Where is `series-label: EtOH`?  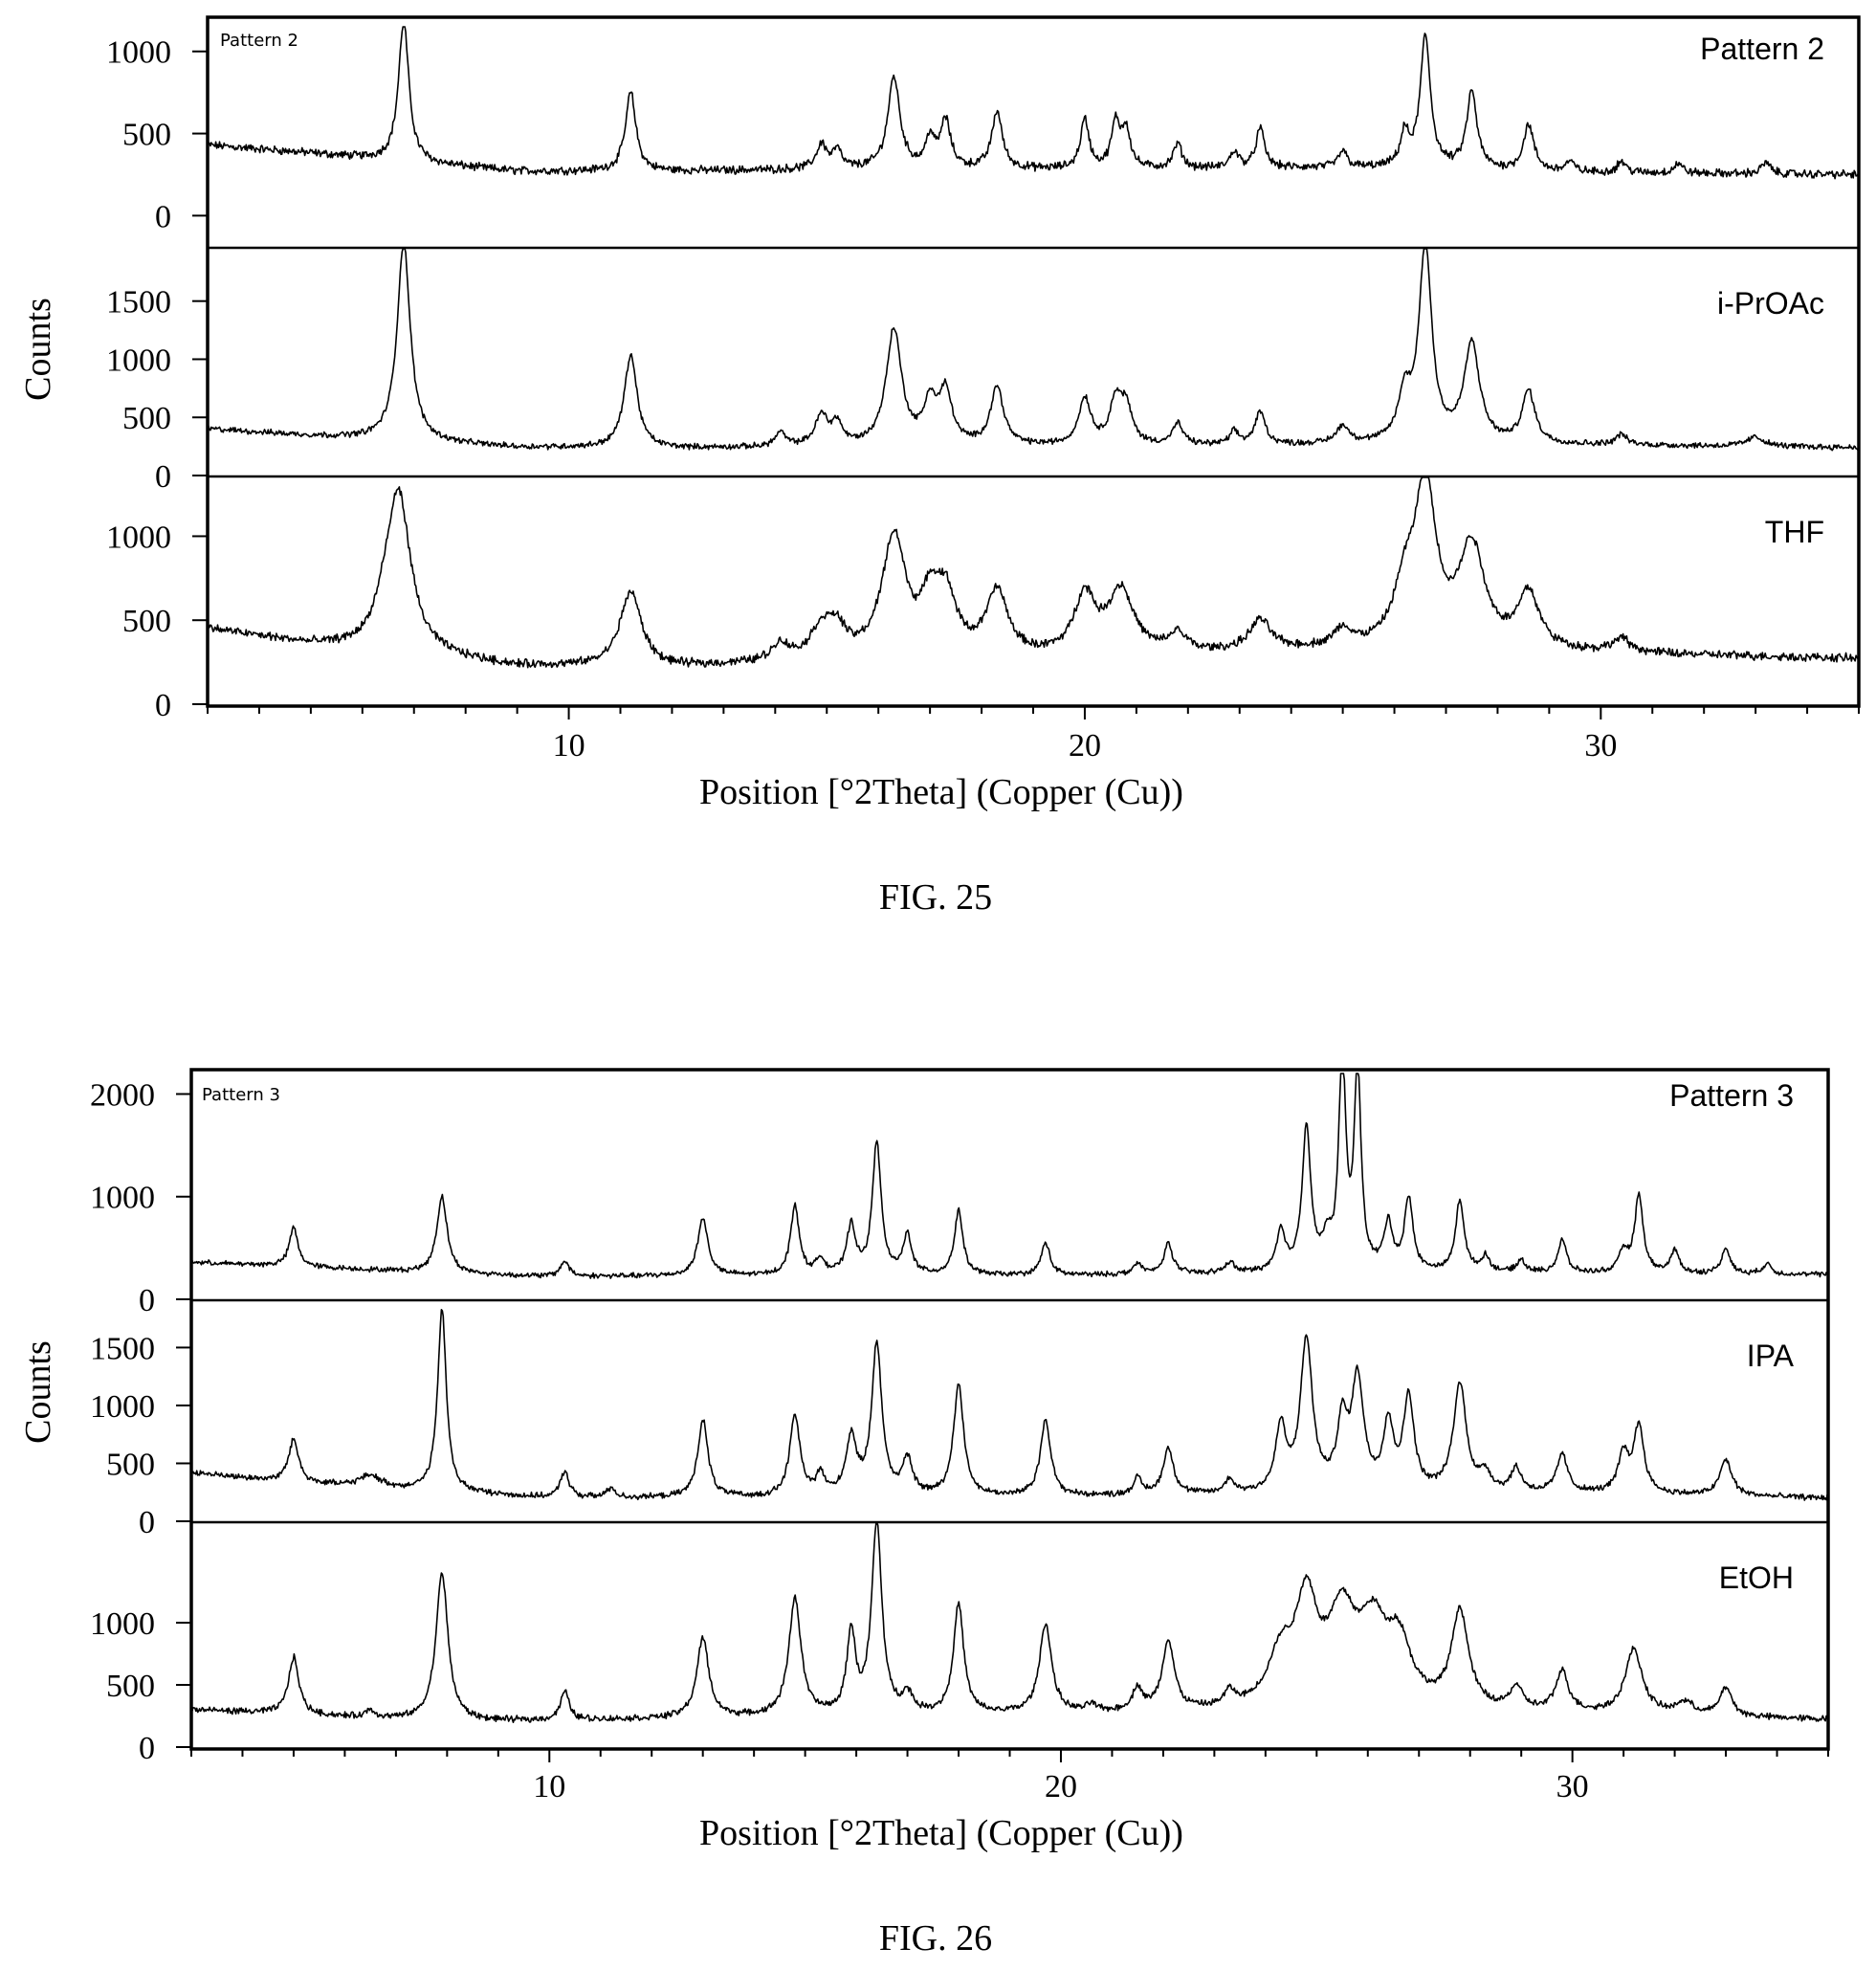
series-label: EtOH is located at coordinates (1756, 1578).